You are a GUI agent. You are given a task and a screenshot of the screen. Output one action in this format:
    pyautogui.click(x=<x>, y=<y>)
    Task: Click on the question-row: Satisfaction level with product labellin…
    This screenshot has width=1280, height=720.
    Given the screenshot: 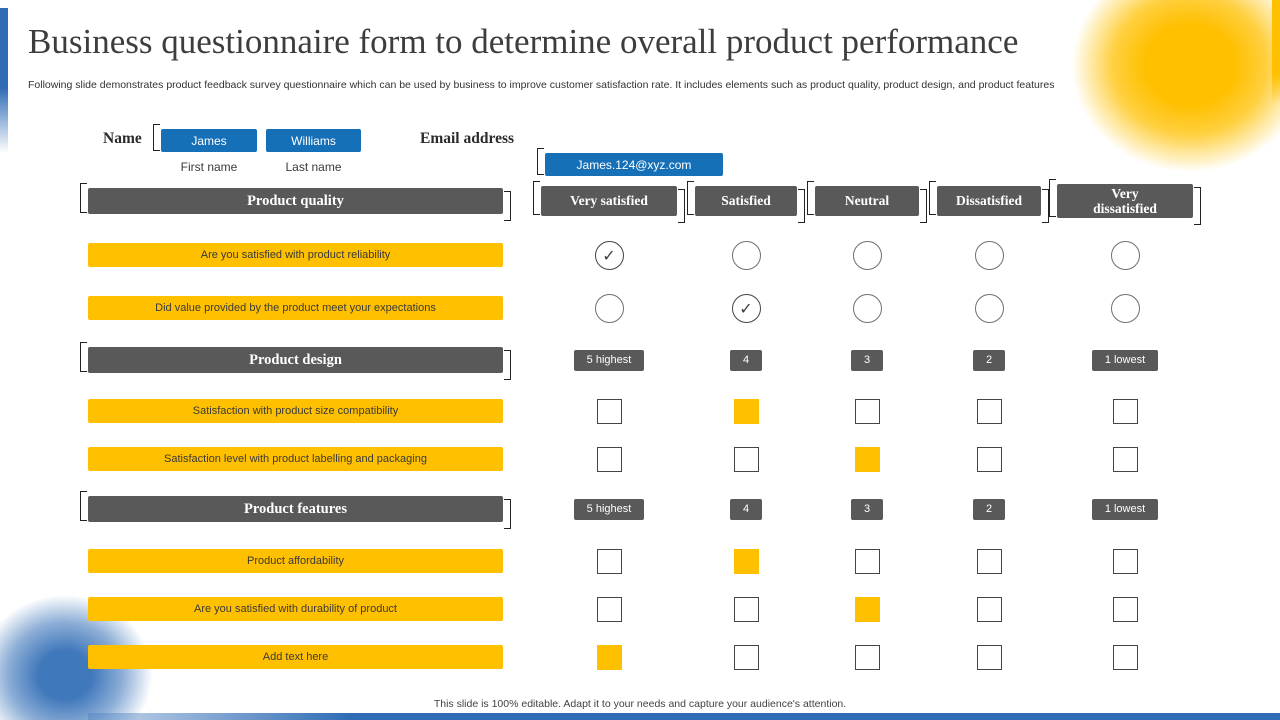 What is the action you would take?
    pyautogui.click(x=640, y=459)
    